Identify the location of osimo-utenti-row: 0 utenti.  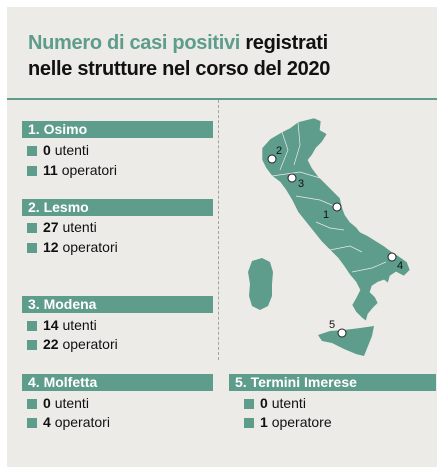
(58, 150).